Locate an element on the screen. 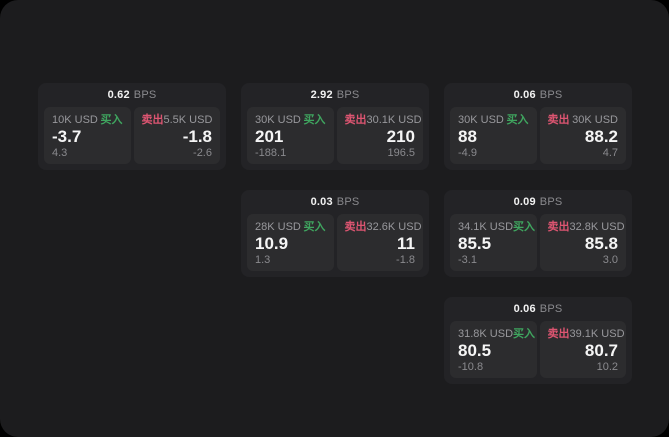 Image resolution: width=669 pixels, height=437 pixels. sell-panel: 卖出 32.8K USD 85.8 3.0 is located at coordinates (582, 242).